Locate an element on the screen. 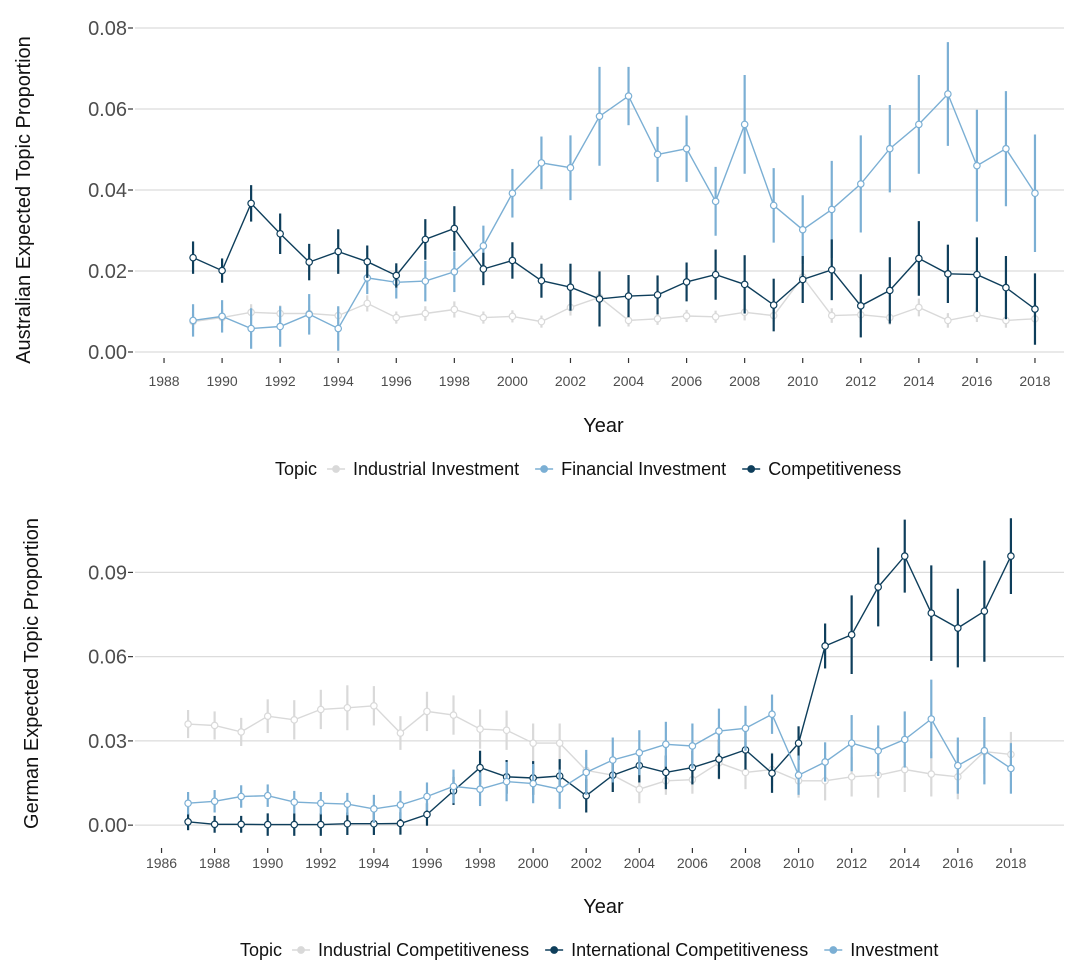 The image size is (1066, 963). legend-key-point is located at coordinates (544, 469).